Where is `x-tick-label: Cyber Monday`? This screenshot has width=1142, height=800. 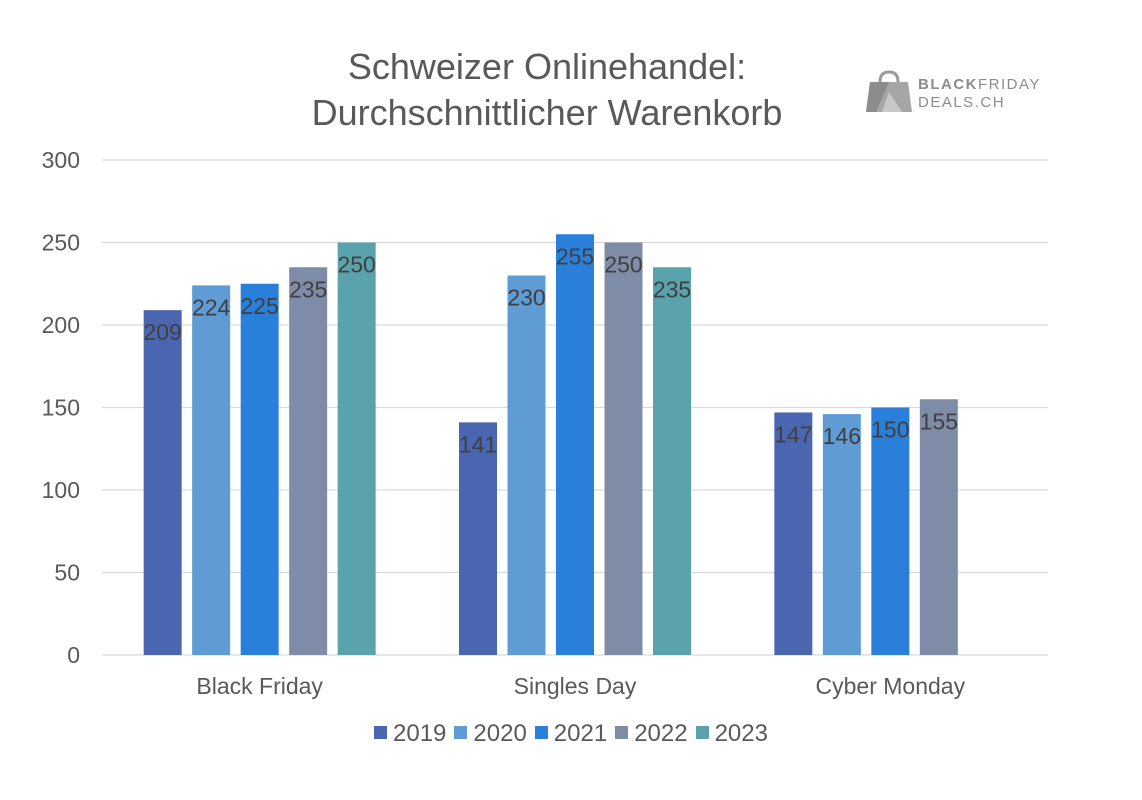
x-tick-label: Cyber Monday is located at coordinates (891, 686).